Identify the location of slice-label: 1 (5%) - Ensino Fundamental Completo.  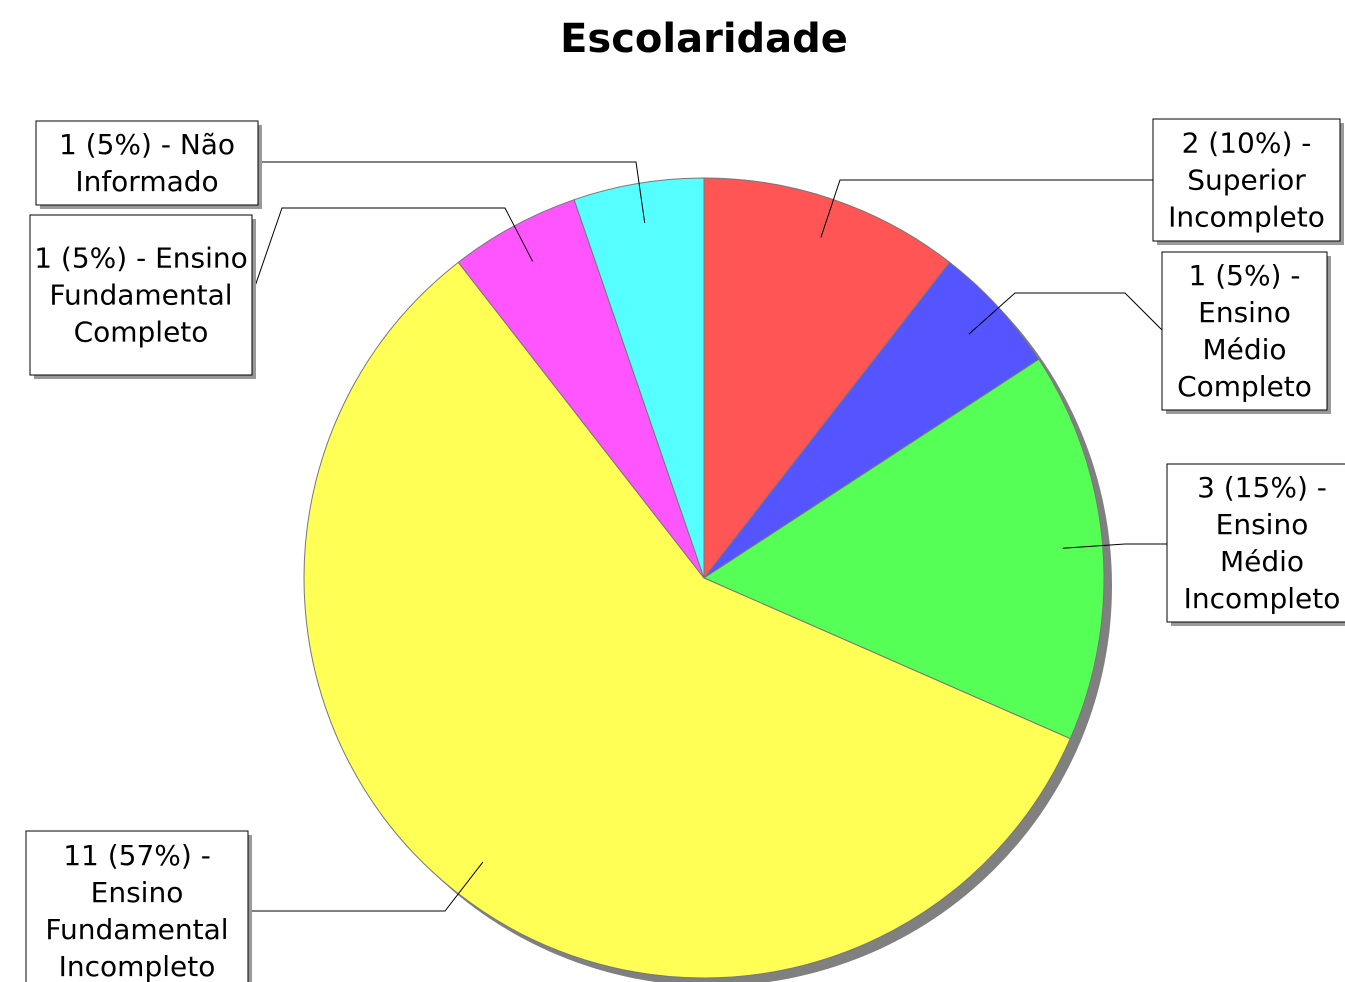
(141, 295).